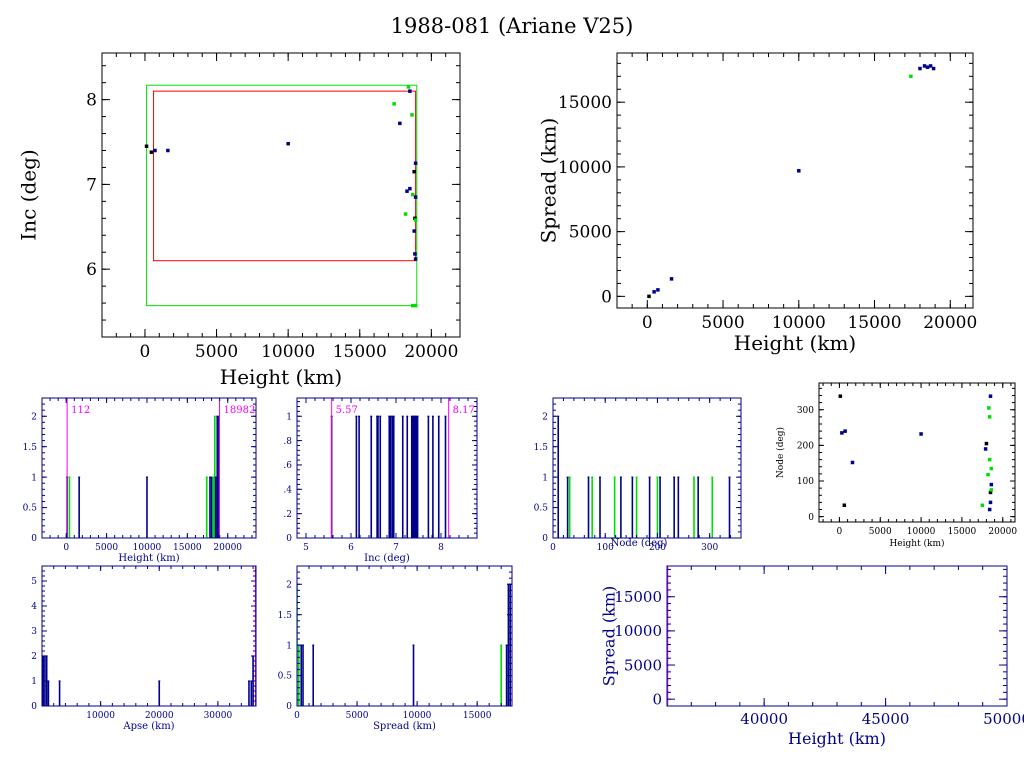 Image resolution: width=1024 pixels, height=768 pixels. I want to click on x-tick-label: 5, so click(306, 548).